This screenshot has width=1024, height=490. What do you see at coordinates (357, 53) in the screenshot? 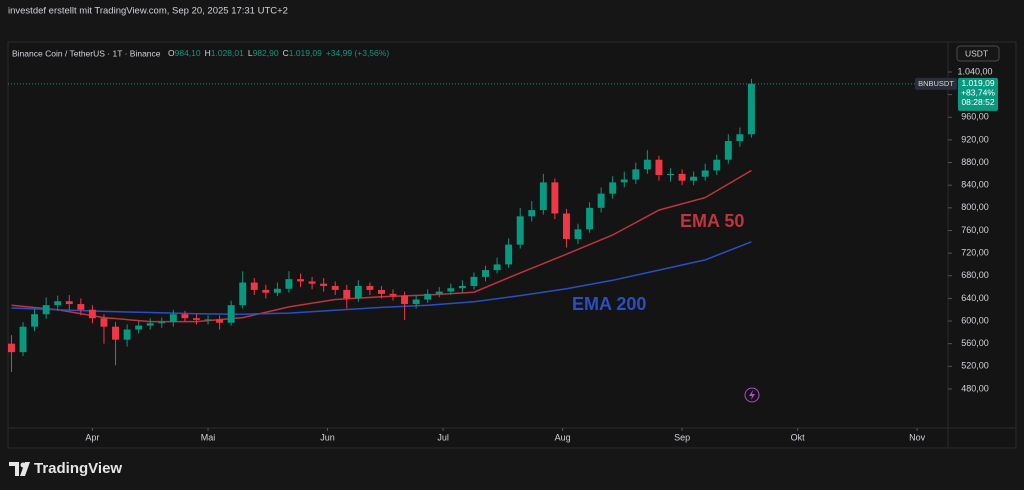
I see `legend-change: +34,99 (+3,56%)` at bounding box center [357, 53].